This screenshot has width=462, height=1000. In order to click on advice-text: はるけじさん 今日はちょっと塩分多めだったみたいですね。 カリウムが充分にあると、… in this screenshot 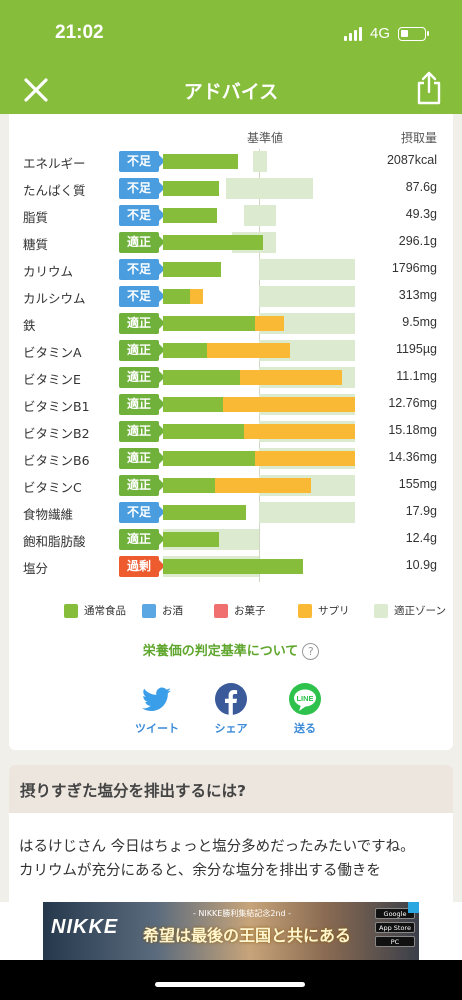, I will do `click(231, 859)`.